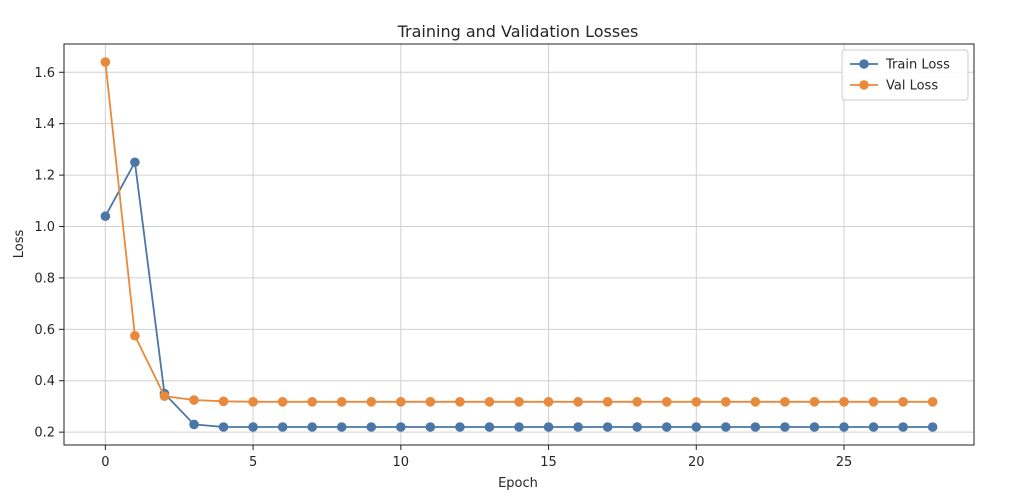 Image resolution: width=1010 pixels, height=504 pixels. Describe the element at coordinates (49, 253) in the screenshot. I see `y-axis-ticks: 0.2 0.4 0.6 0.8 1.0 1.2 1.4 1.6` at that location.